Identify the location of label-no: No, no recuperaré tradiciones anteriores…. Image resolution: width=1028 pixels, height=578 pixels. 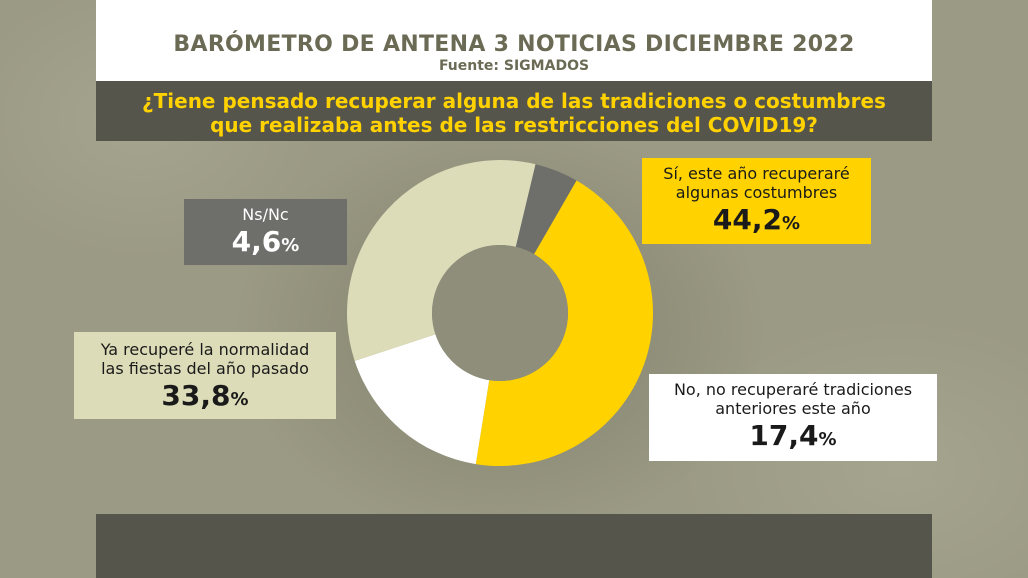
(793, 417).